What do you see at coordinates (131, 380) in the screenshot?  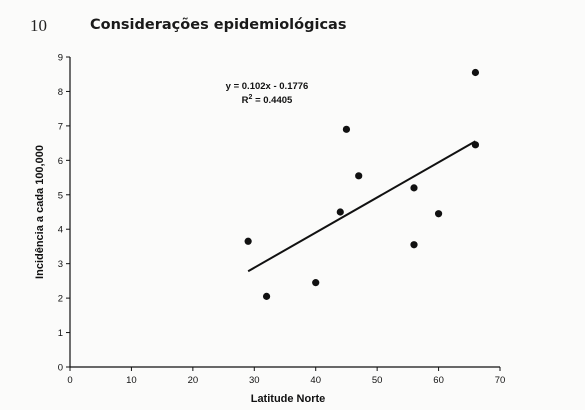 I see `x-tick-label: 10` at bounding box center [131, 380].